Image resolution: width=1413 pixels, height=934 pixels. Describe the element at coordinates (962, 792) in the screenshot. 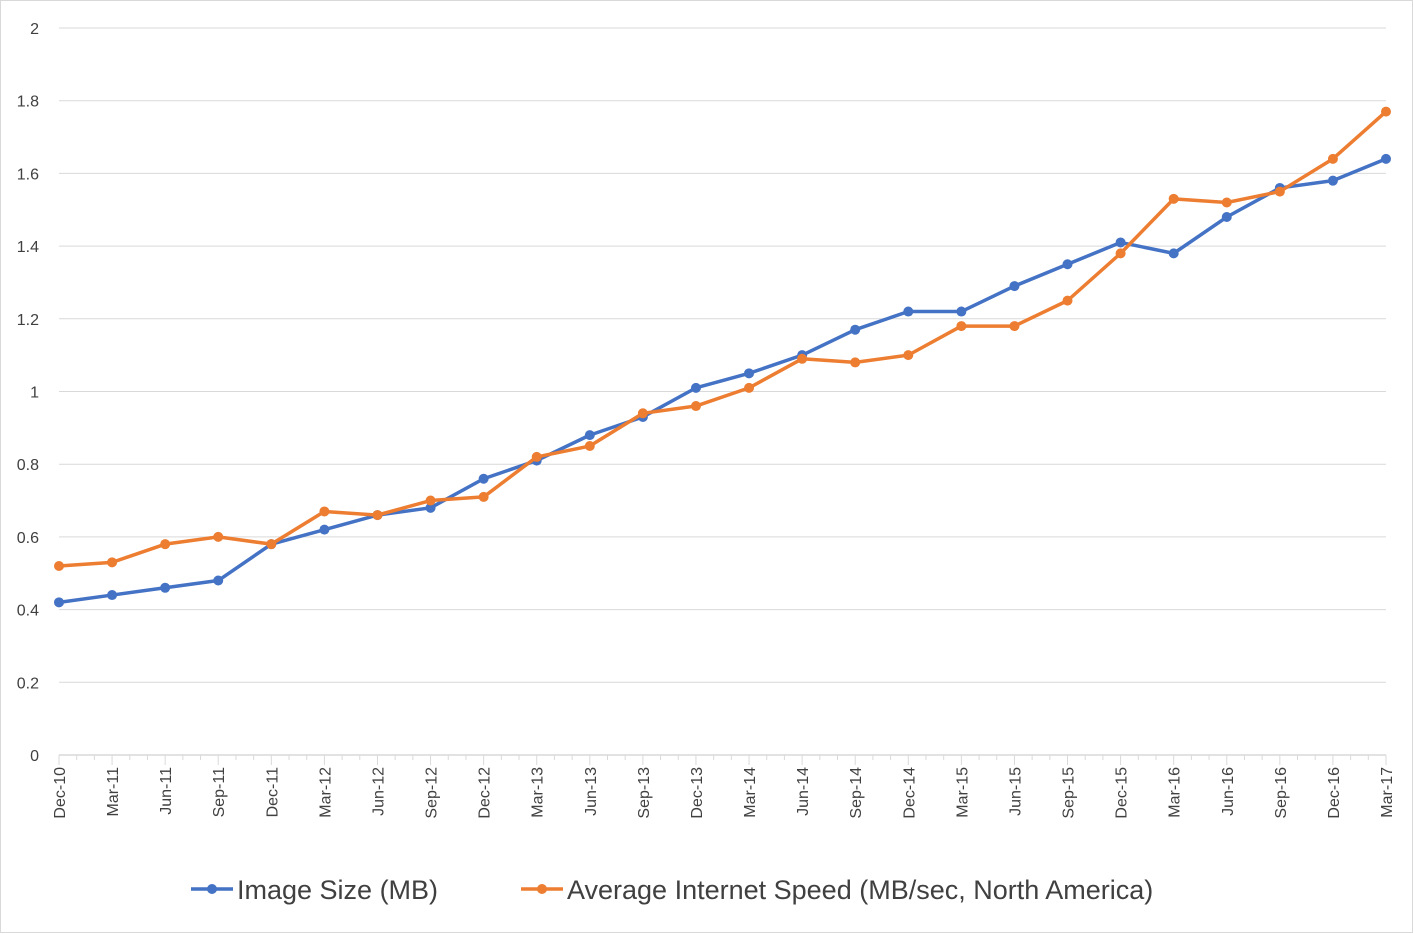

I see `x-tick-label: Mar-15` at that location.